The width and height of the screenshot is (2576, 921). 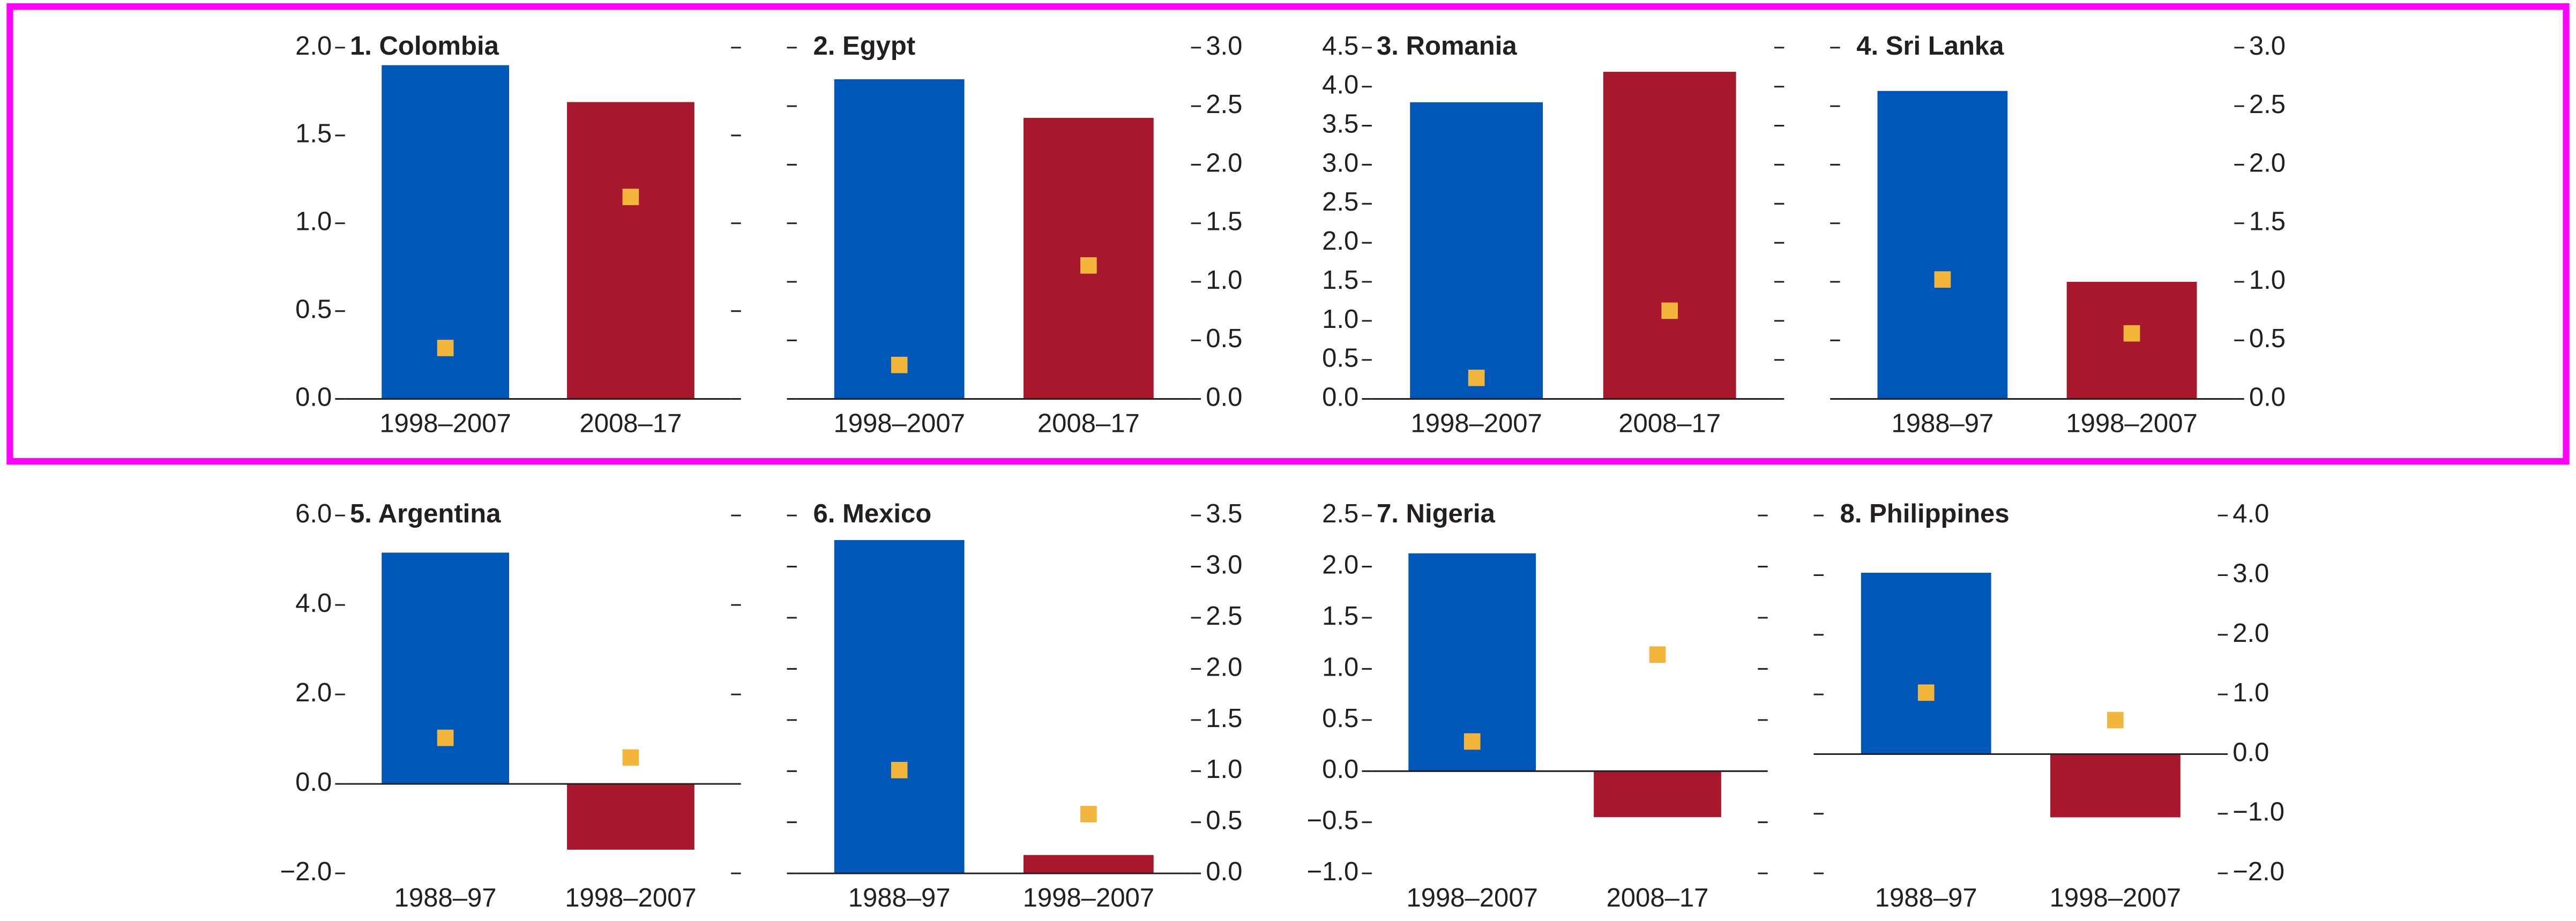 I want to click on y-tick-label: 4.5, so click(x=1340, y=46).